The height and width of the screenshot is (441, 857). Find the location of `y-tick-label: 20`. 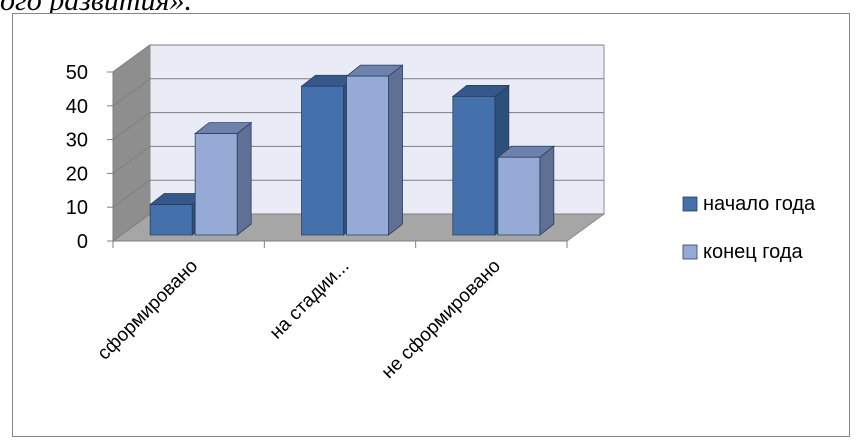

y-tick-label: 20 is located at coordinates (77, 174).